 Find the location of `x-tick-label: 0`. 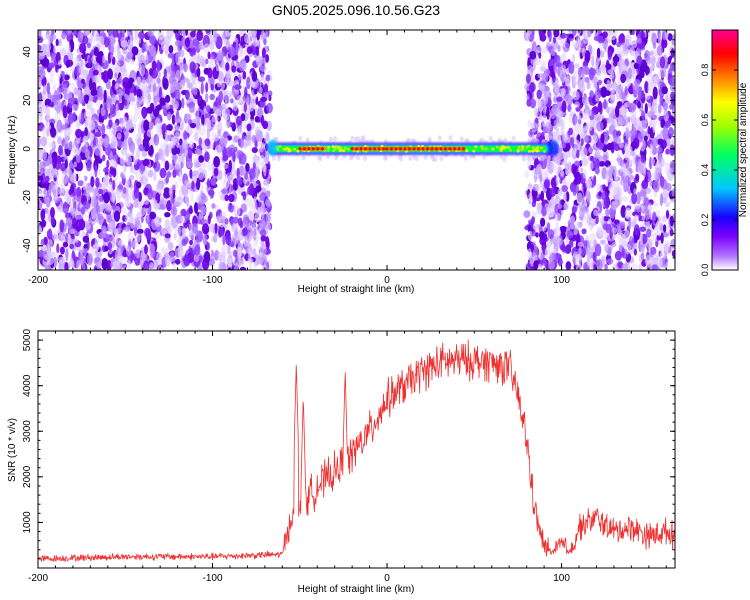

x-tick-label: 0 is located at coordinates (387, 280).